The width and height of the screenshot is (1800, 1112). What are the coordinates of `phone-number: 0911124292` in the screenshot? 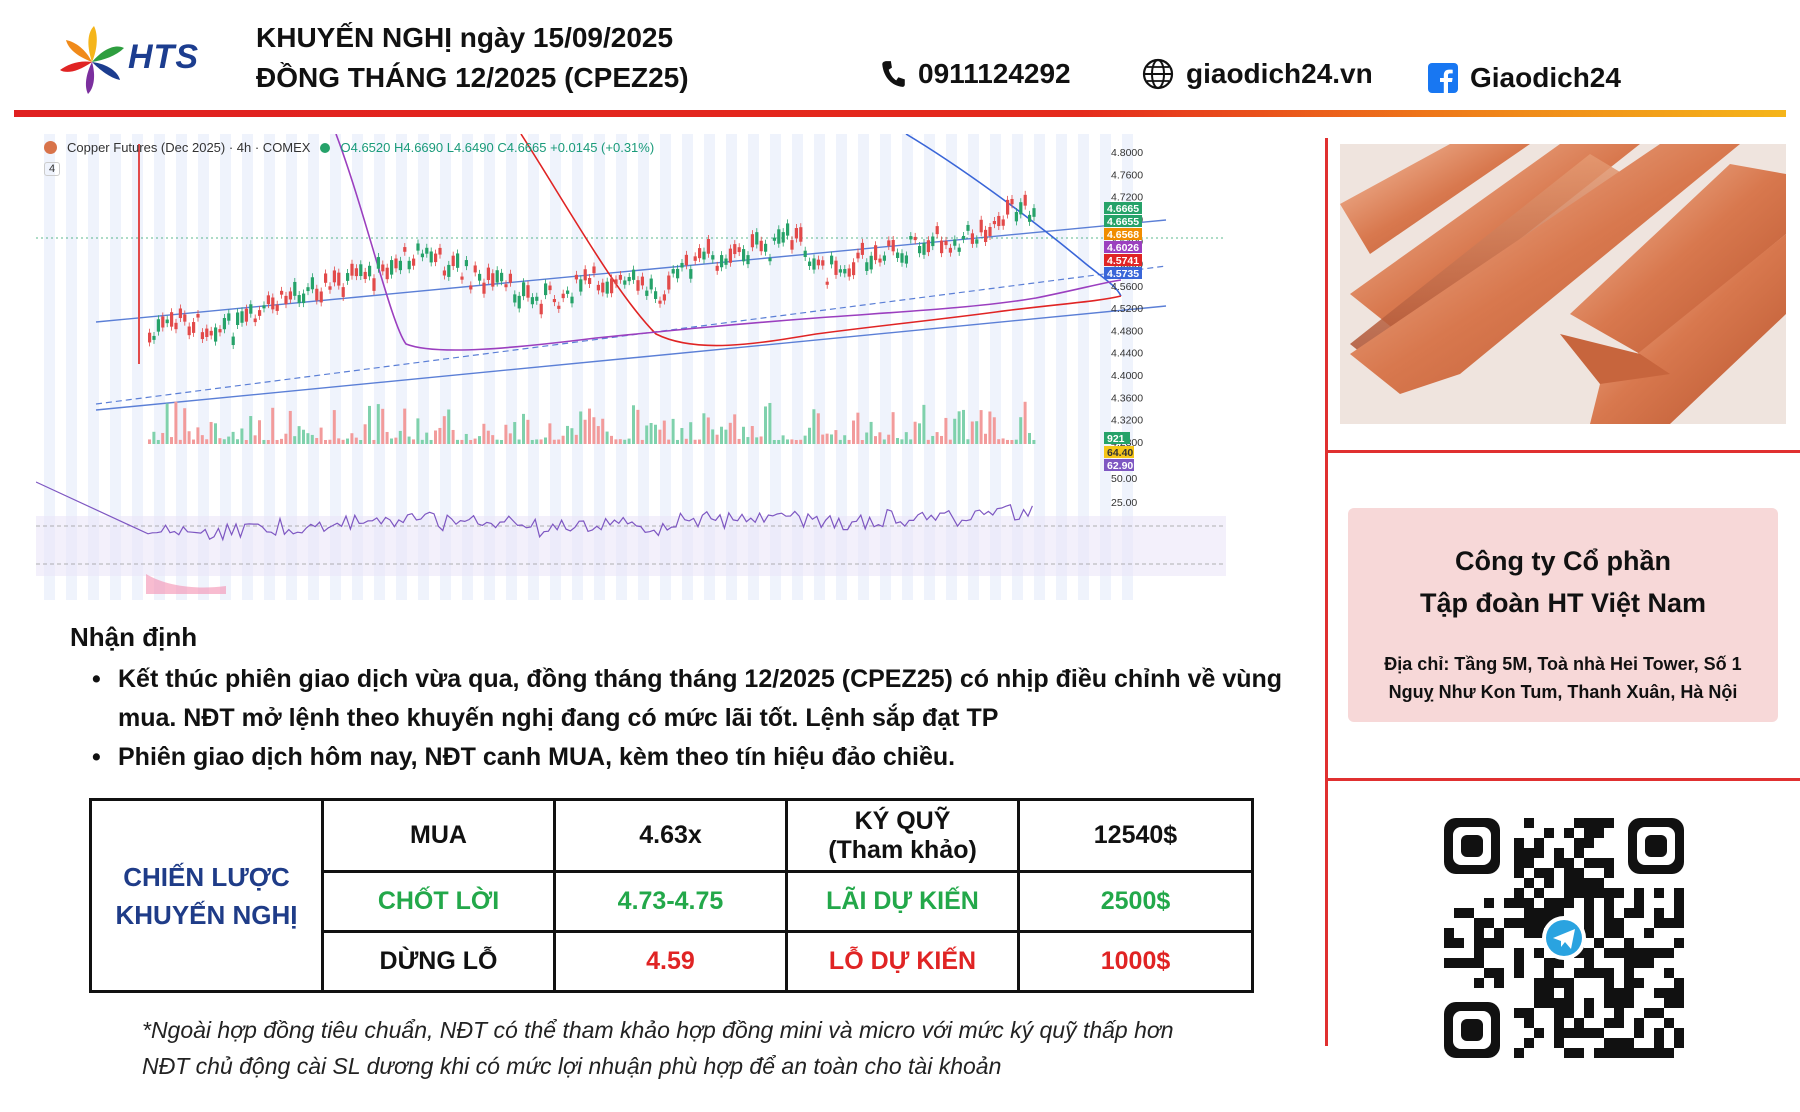 It's located at (994, 73).